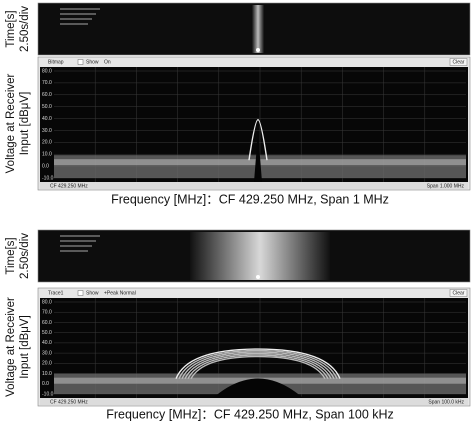  I want to click on trace-name: Bitmap, so click(56, 62).